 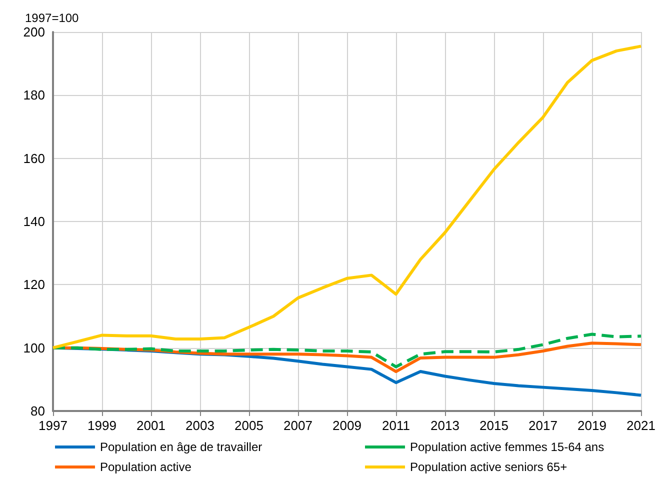 I want to click on x-tick-label: 2003, so click(x=200, y=425).